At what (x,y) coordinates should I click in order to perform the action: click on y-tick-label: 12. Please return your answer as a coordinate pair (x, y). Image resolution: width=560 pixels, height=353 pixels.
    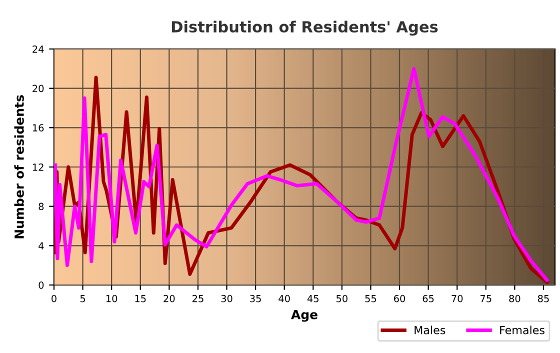
    Looking at the image, I should click on (38, 167).